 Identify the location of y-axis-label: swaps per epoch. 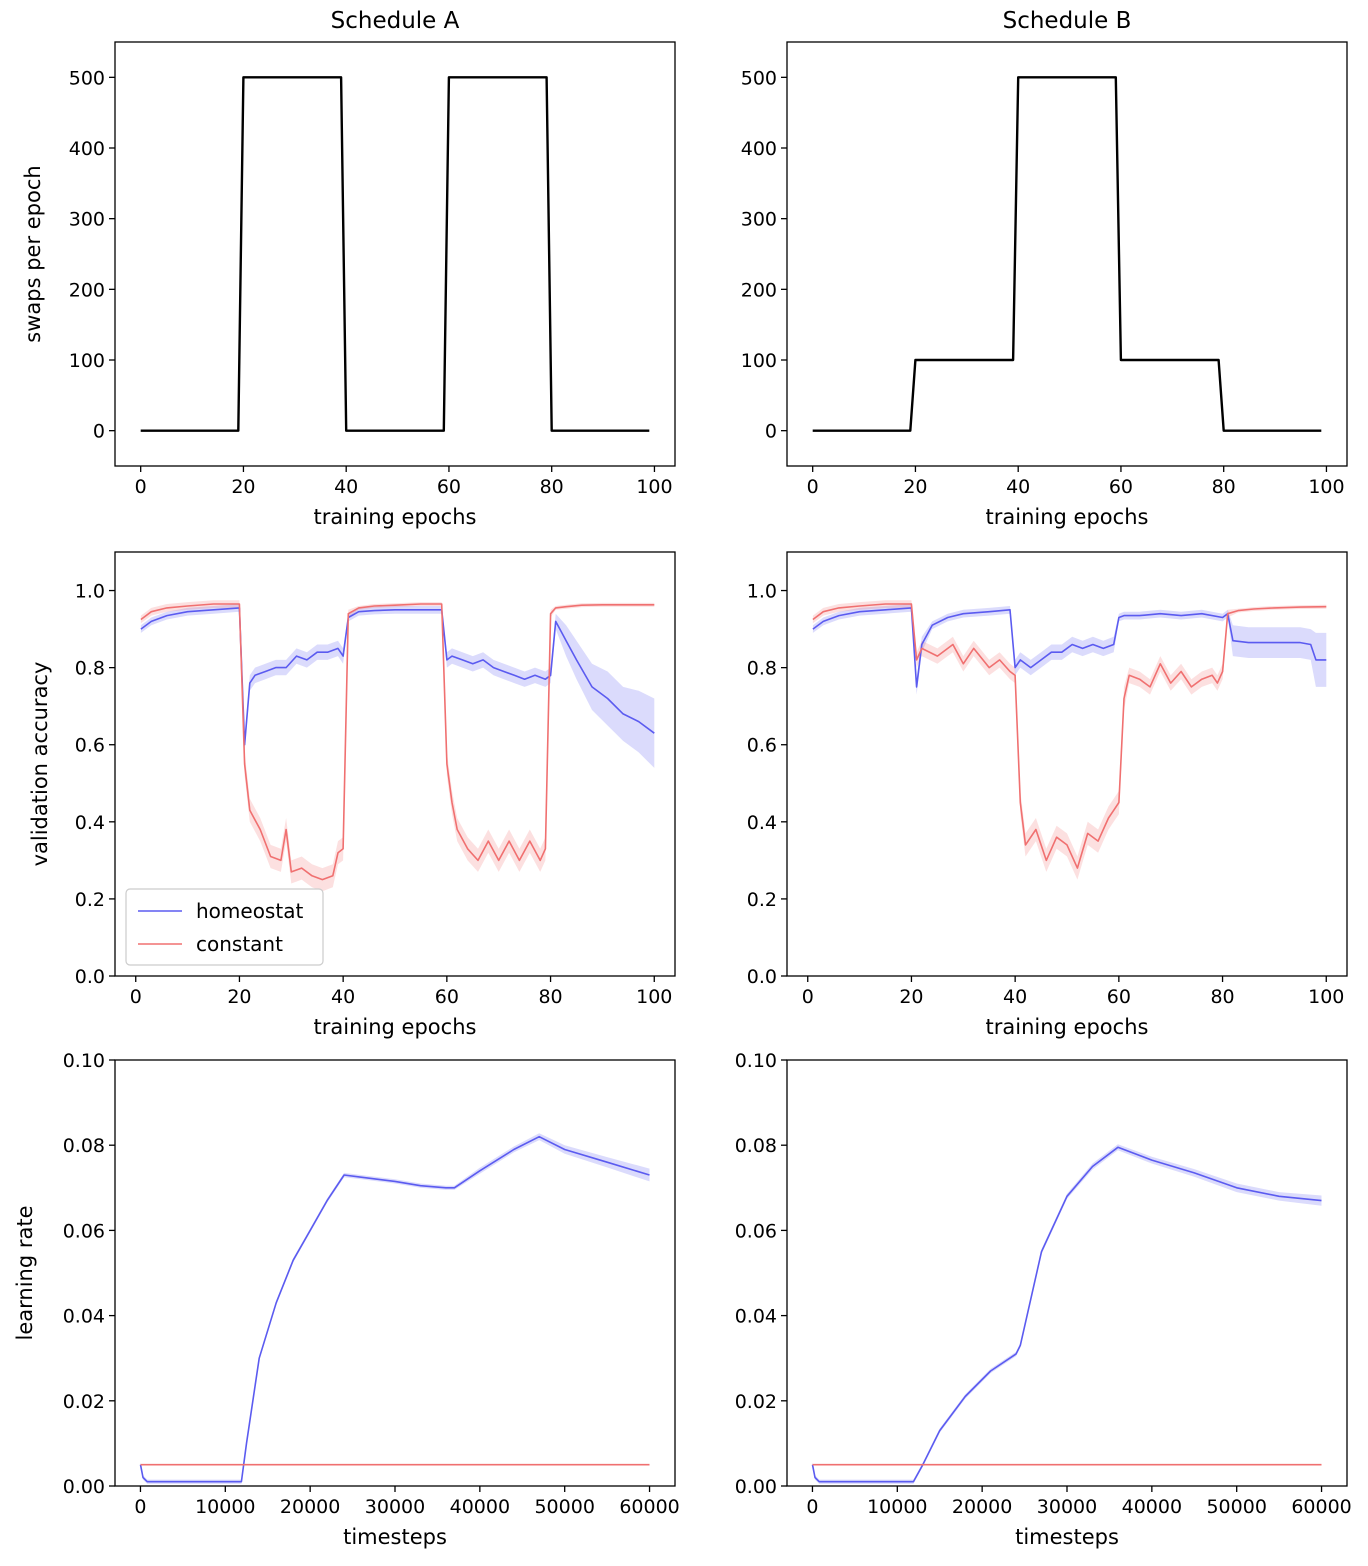
(33, 253).